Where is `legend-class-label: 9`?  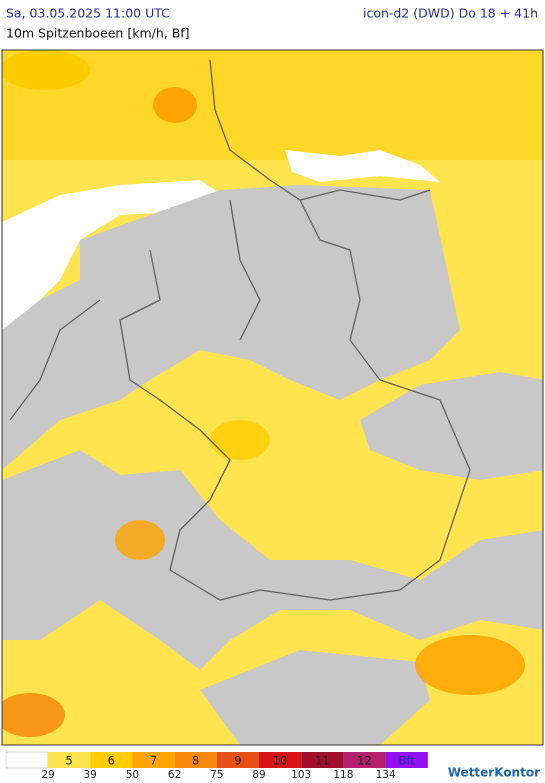 legend-class-label: 9 is located at coordinates (237, 761).